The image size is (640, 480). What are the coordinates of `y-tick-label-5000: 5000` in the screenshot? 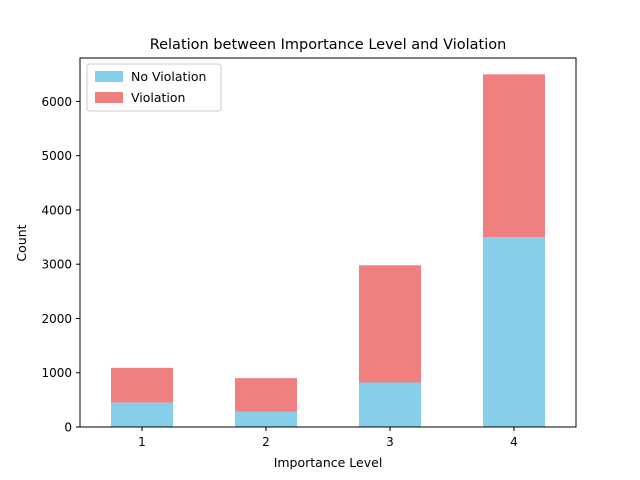 It's located at (56, 156).